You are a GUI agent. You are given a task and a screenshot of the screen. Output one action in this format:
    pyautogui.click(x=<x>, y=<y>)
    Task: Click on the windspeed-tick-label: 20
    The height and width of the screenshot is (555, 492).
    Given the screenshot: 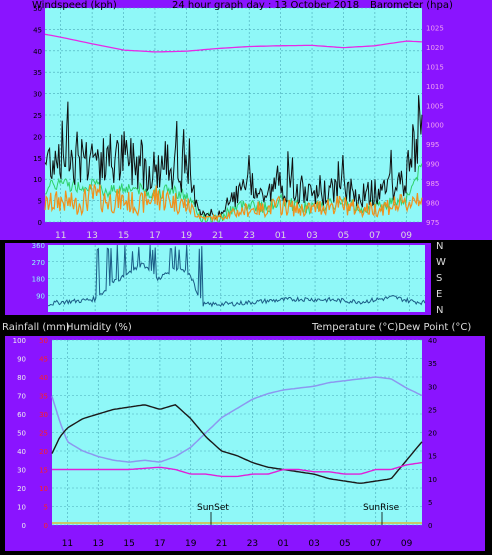 What is the action you would take?
    pyautogui.click(x=37, y=137)
    